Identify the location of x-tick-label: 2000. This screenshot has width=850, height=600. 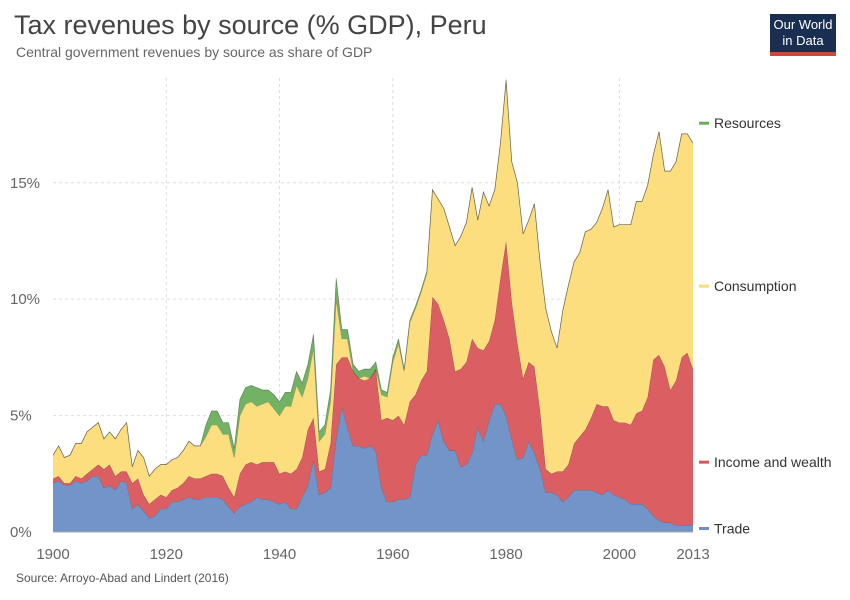
(619, 554).